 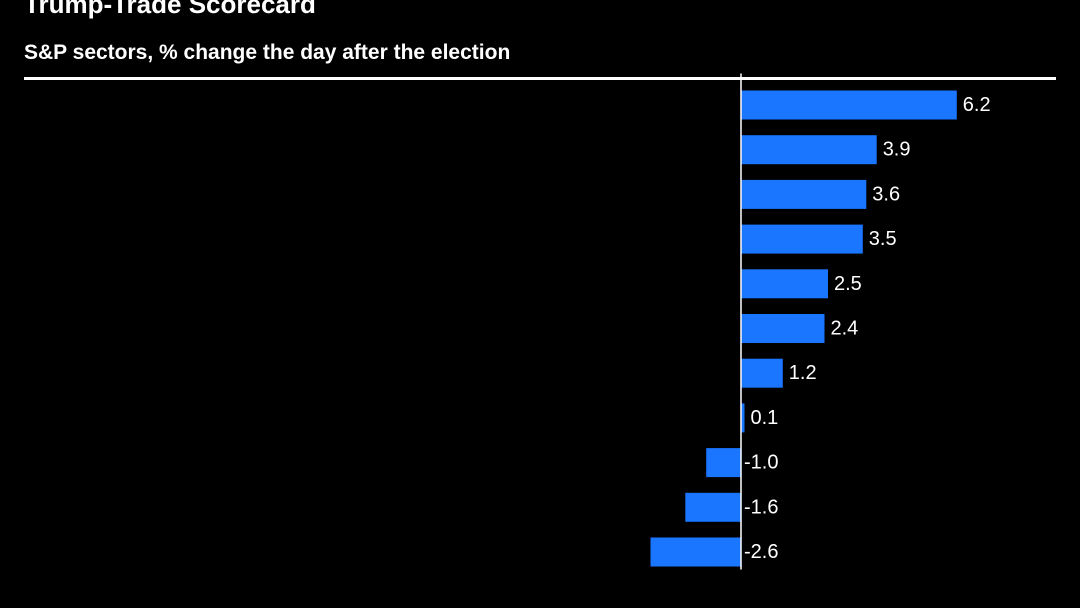 I want to click on bar-value-label: 1.2, so click(x=803, y=373).